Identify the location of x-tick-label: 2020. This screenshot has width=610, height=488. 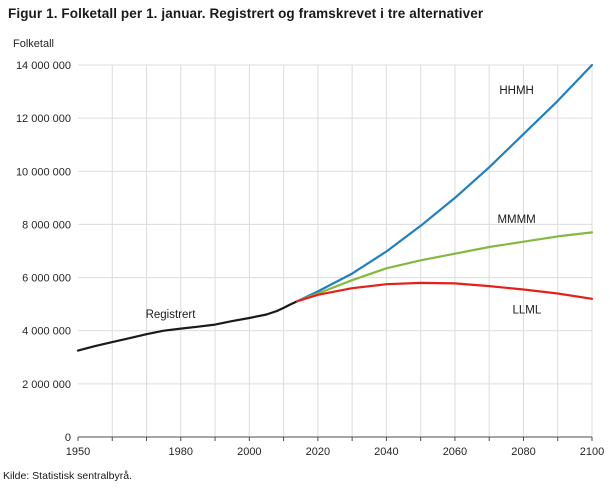
(318, 452).